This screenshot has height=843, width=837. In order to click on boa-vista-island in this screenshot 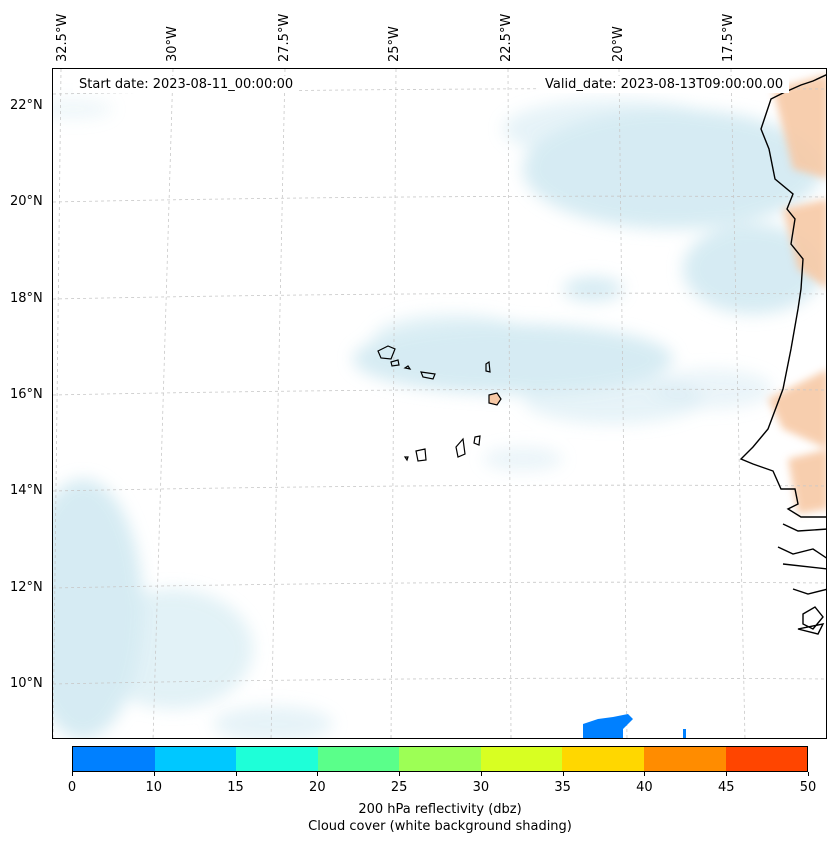, I will do `click(495, 399)`.